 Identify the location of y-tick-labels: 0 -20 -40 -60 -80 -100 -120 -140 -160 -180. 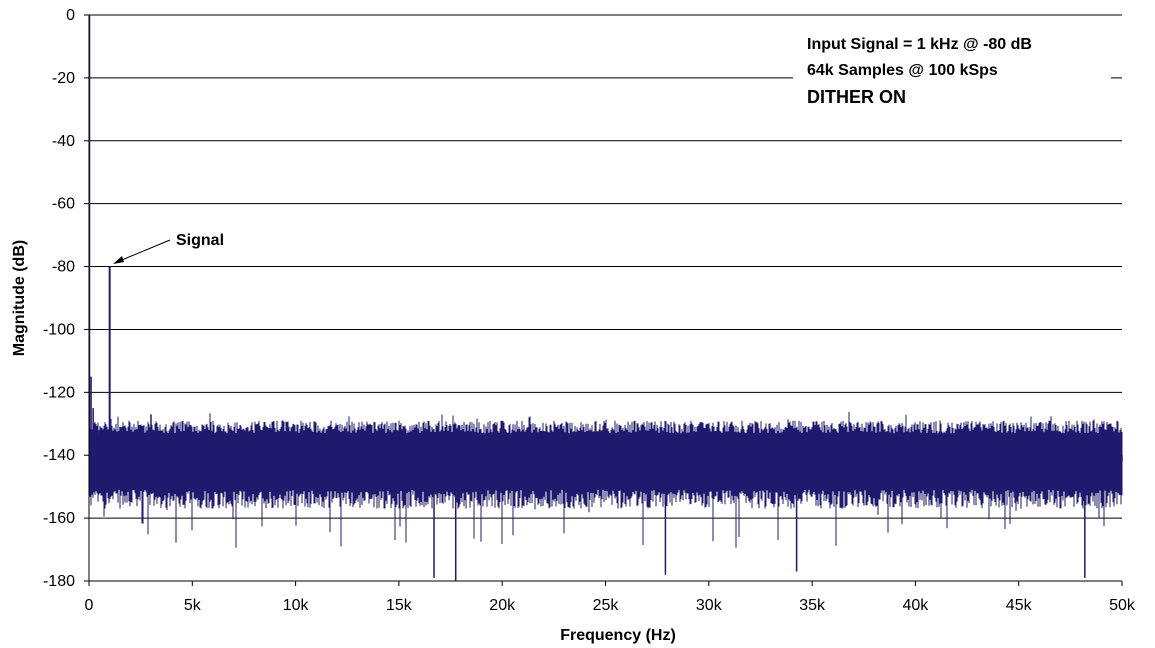
(59, 298).